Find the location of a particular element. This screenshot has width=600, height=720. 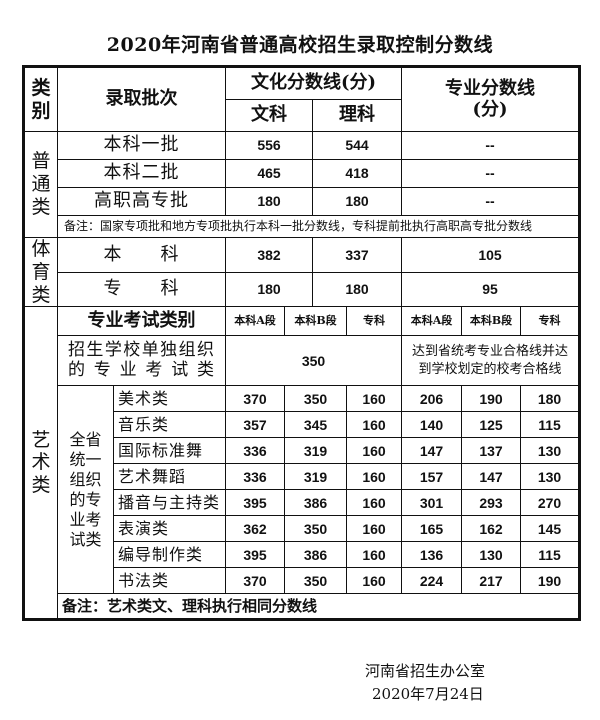

art-score: 145 is located at coordinates (550, 529).